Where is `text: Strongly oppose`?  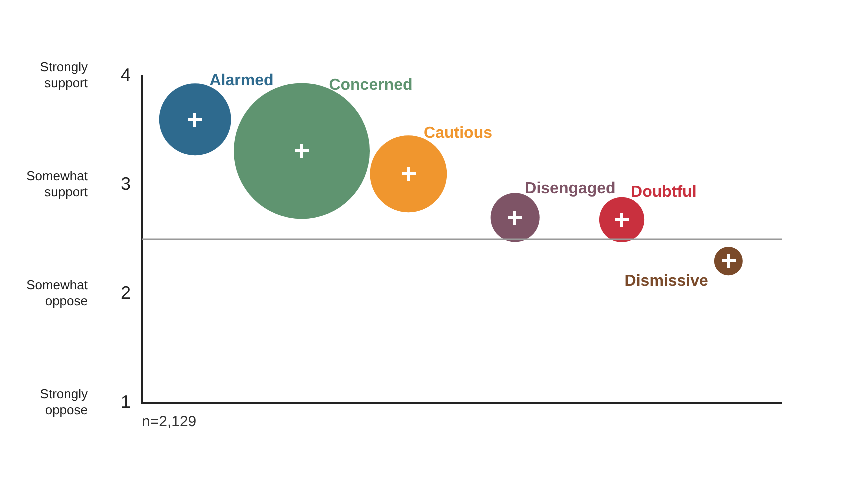 text: Strongly oppose is located at coordinates (64, 402).